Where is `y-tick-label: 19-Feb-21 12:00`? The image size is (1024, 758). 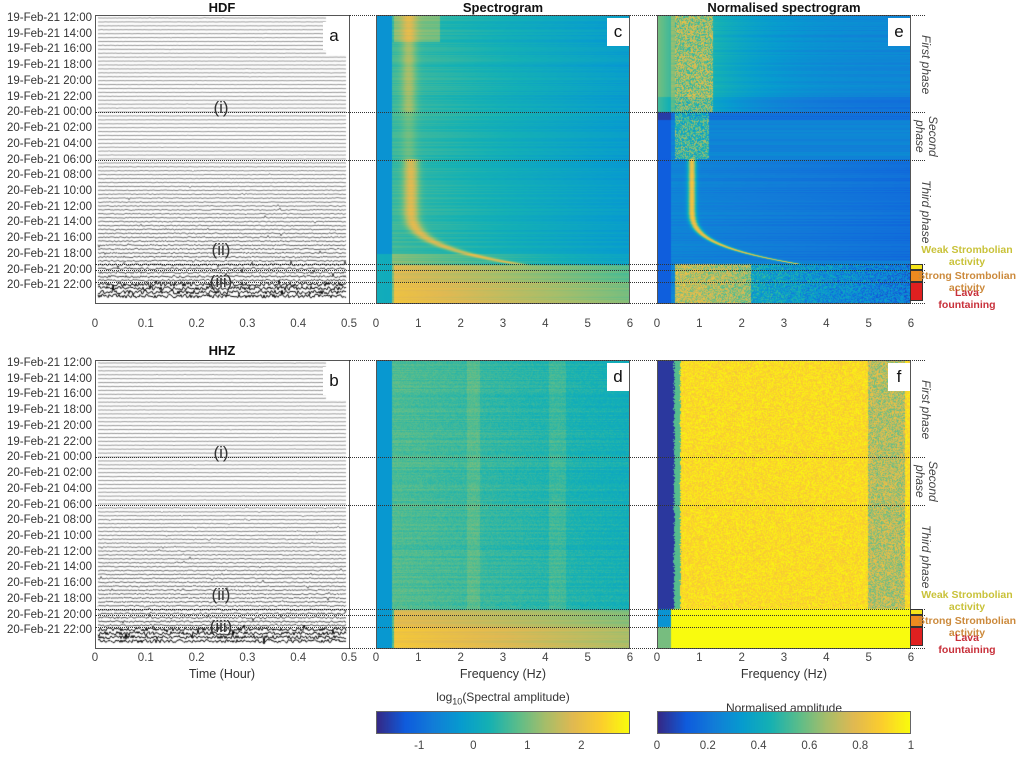
y-tick-label: 19-Feb-21 12:00 is located at coordinates (49, 363).